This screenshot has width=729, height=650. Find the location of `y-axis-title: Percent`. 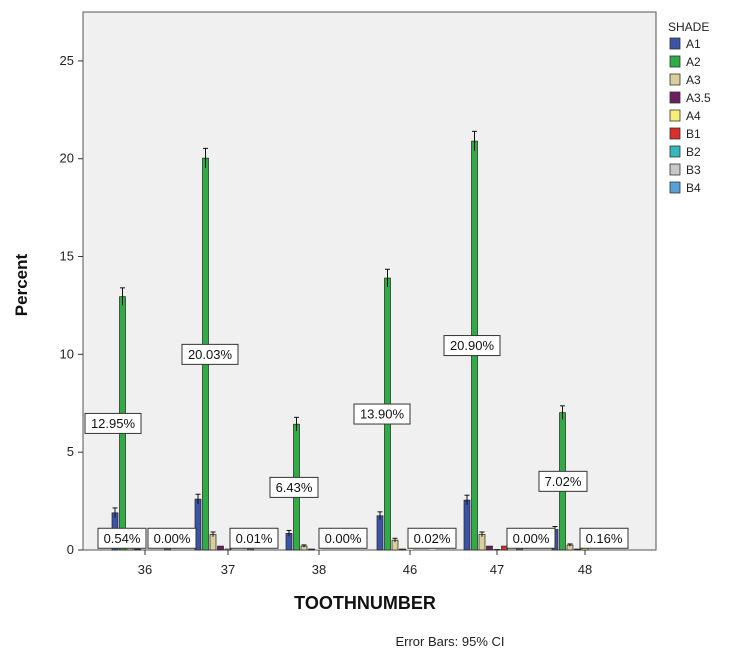

y-axis-title: Percent is located at coordinates (21, 284).